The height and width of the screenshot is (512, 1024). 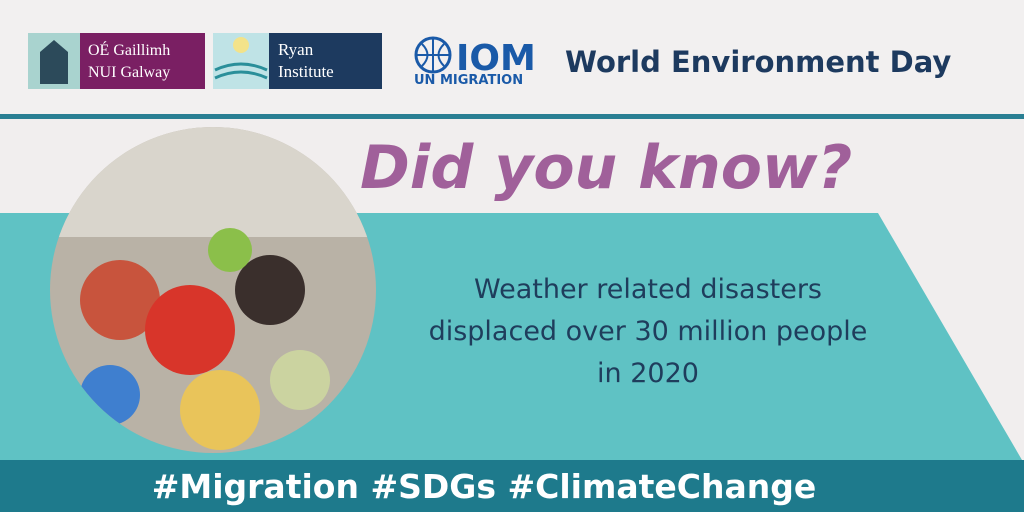 I want to click on ryan-line2: Institute, so click(x=306, y=71).